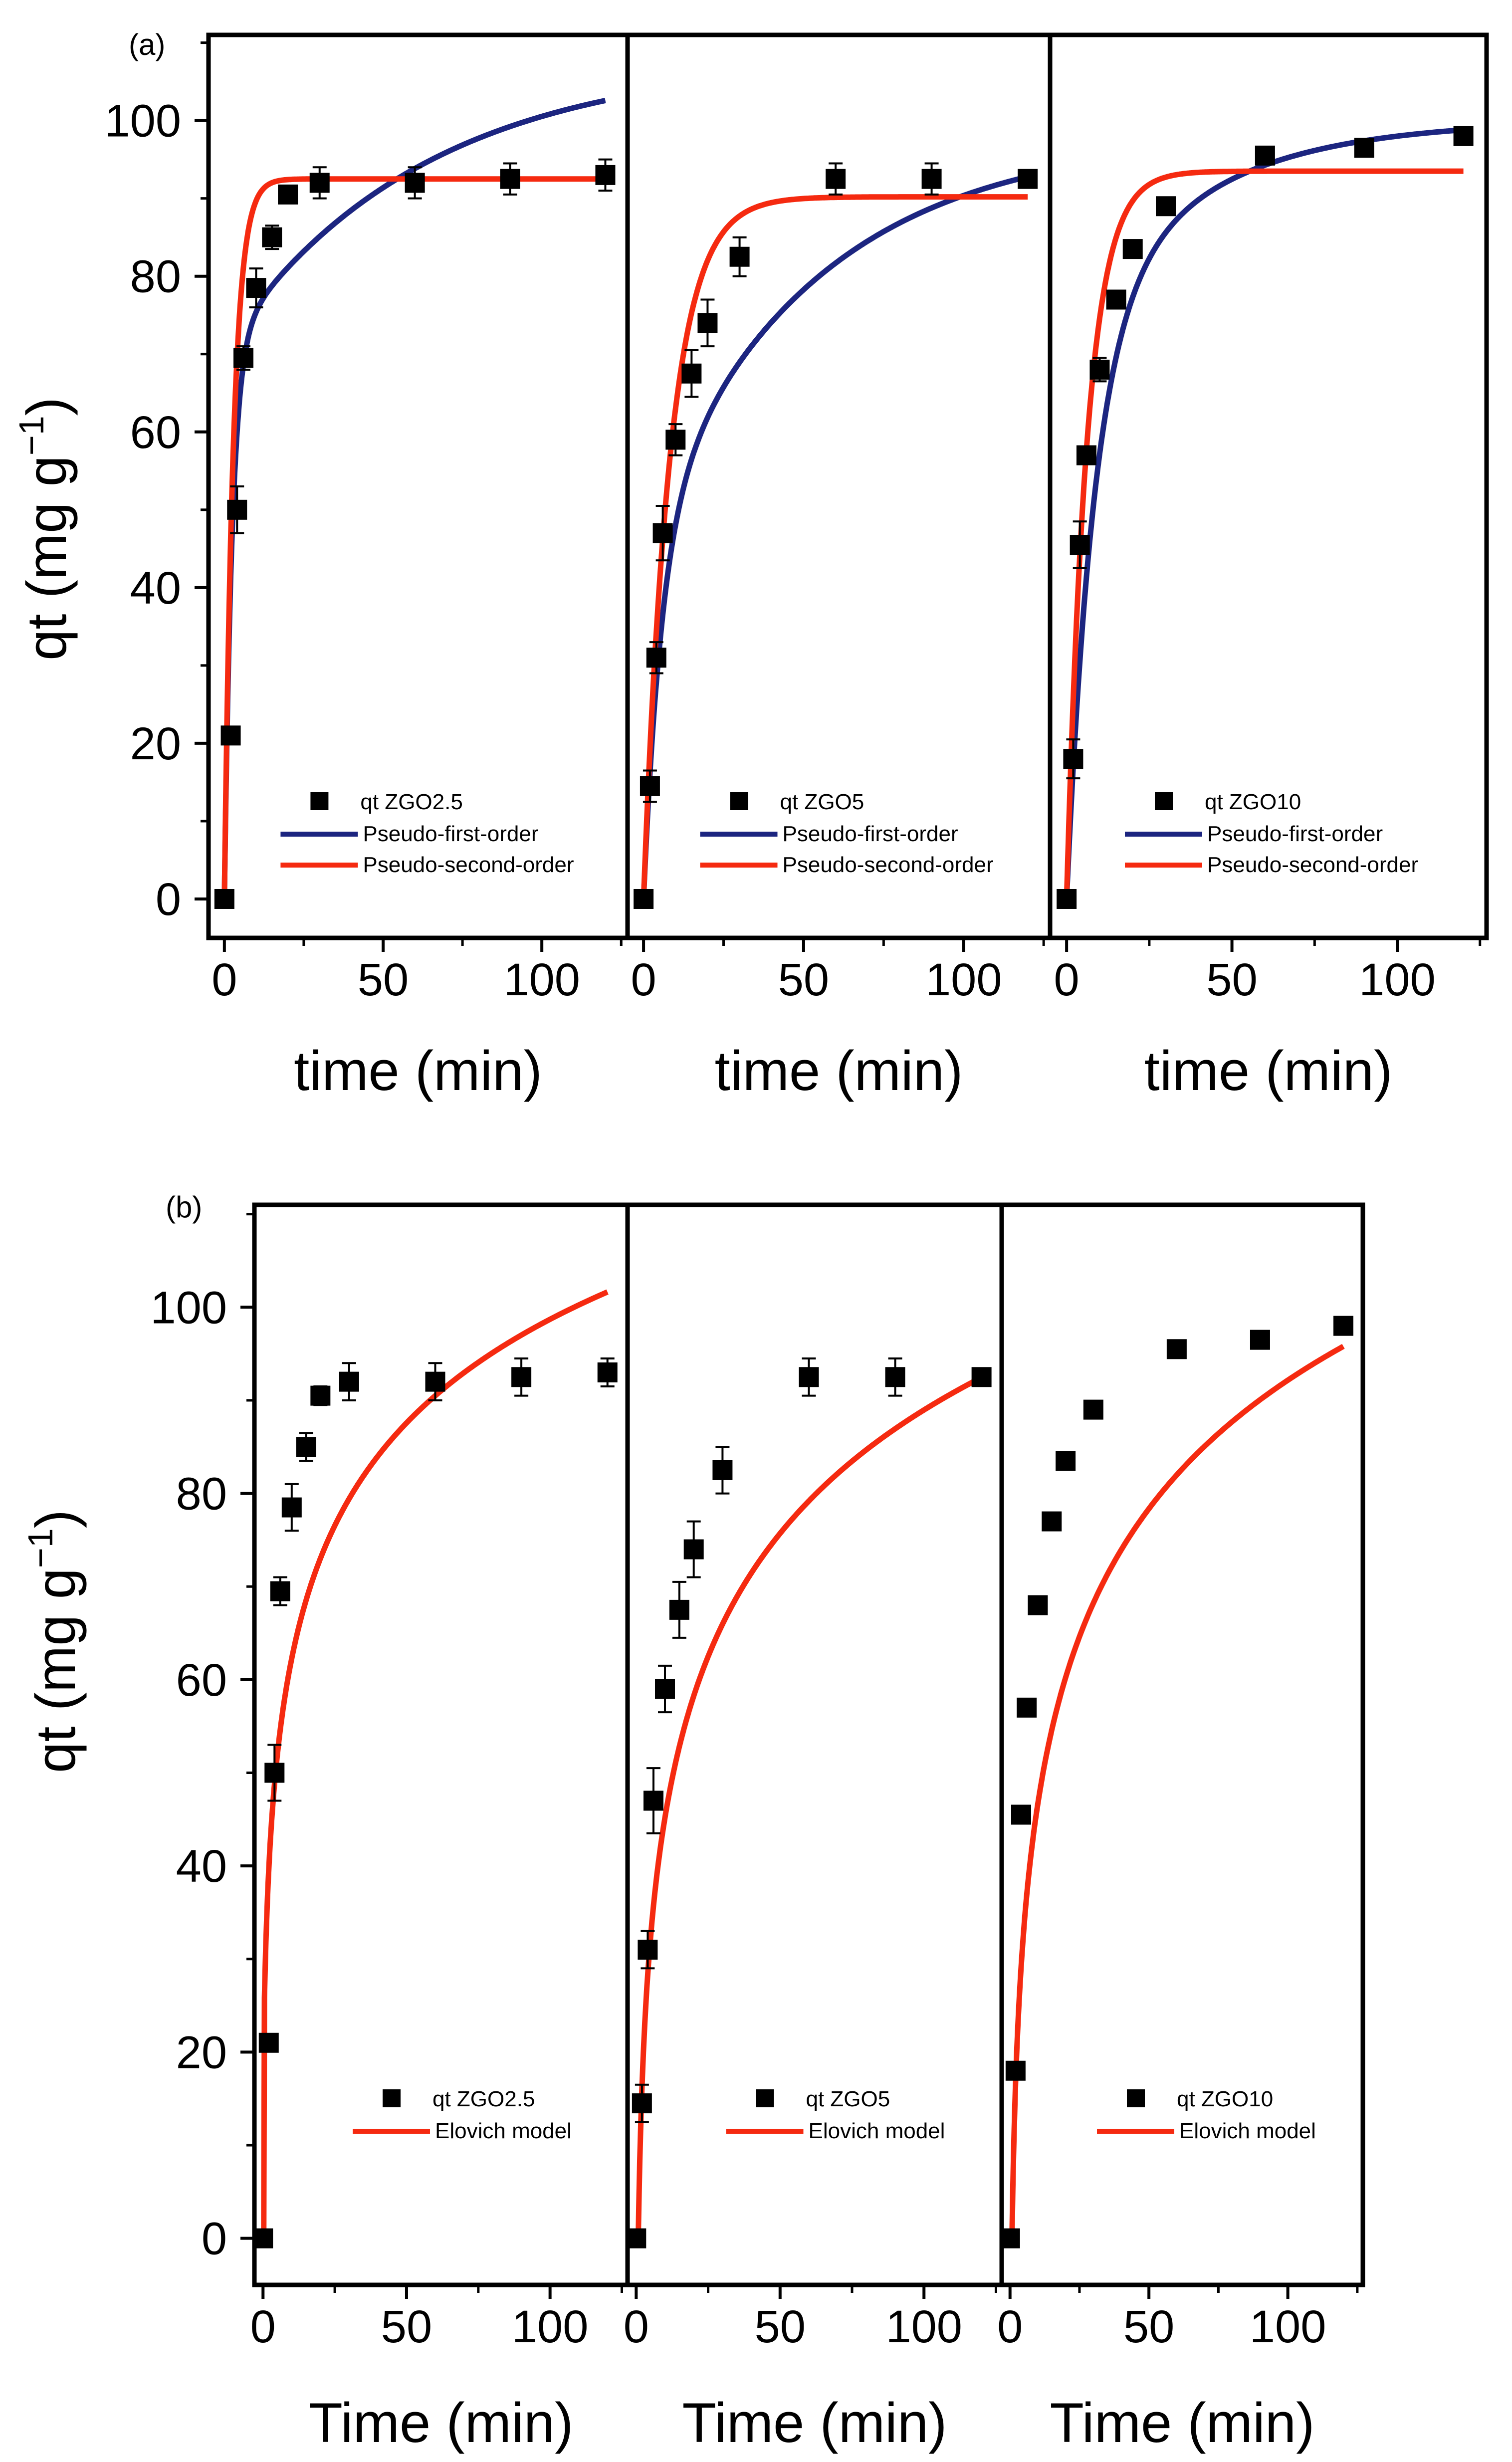 This screenshot has height=2462, width=1512. What do you see at coordinates (147, 44) in the screenshot?
I see `panel-label-a: (a)` at bounding box center [147, 44].